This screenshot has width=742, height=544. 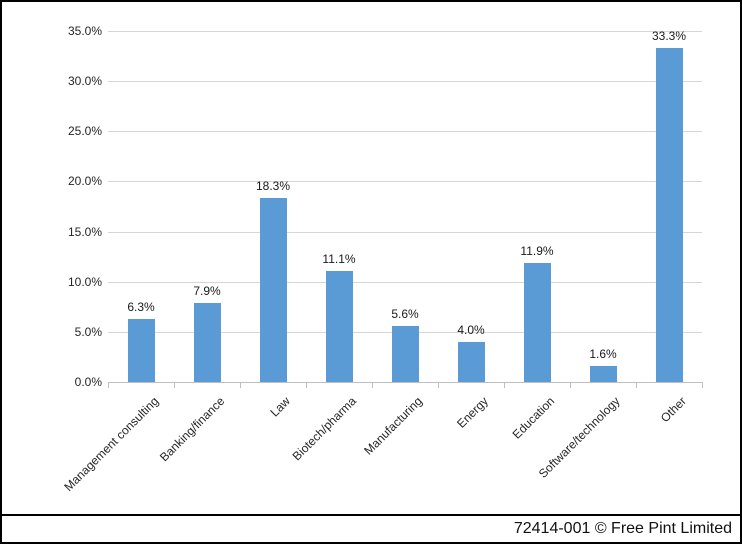 I want to click on bar-value-label: 33.3%, so click(x=669, y=36).